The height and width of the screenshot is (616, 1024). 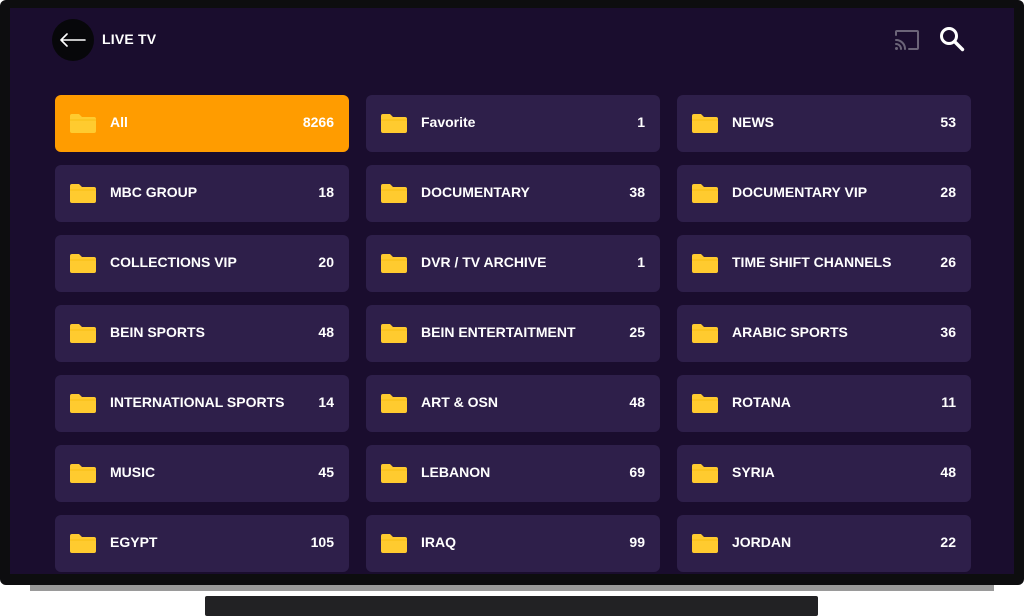 What do you see at coordinates (157, 332) in the screenshot?
I see `category-label: BEIN SPORTS` at bounding box center [157, 332].